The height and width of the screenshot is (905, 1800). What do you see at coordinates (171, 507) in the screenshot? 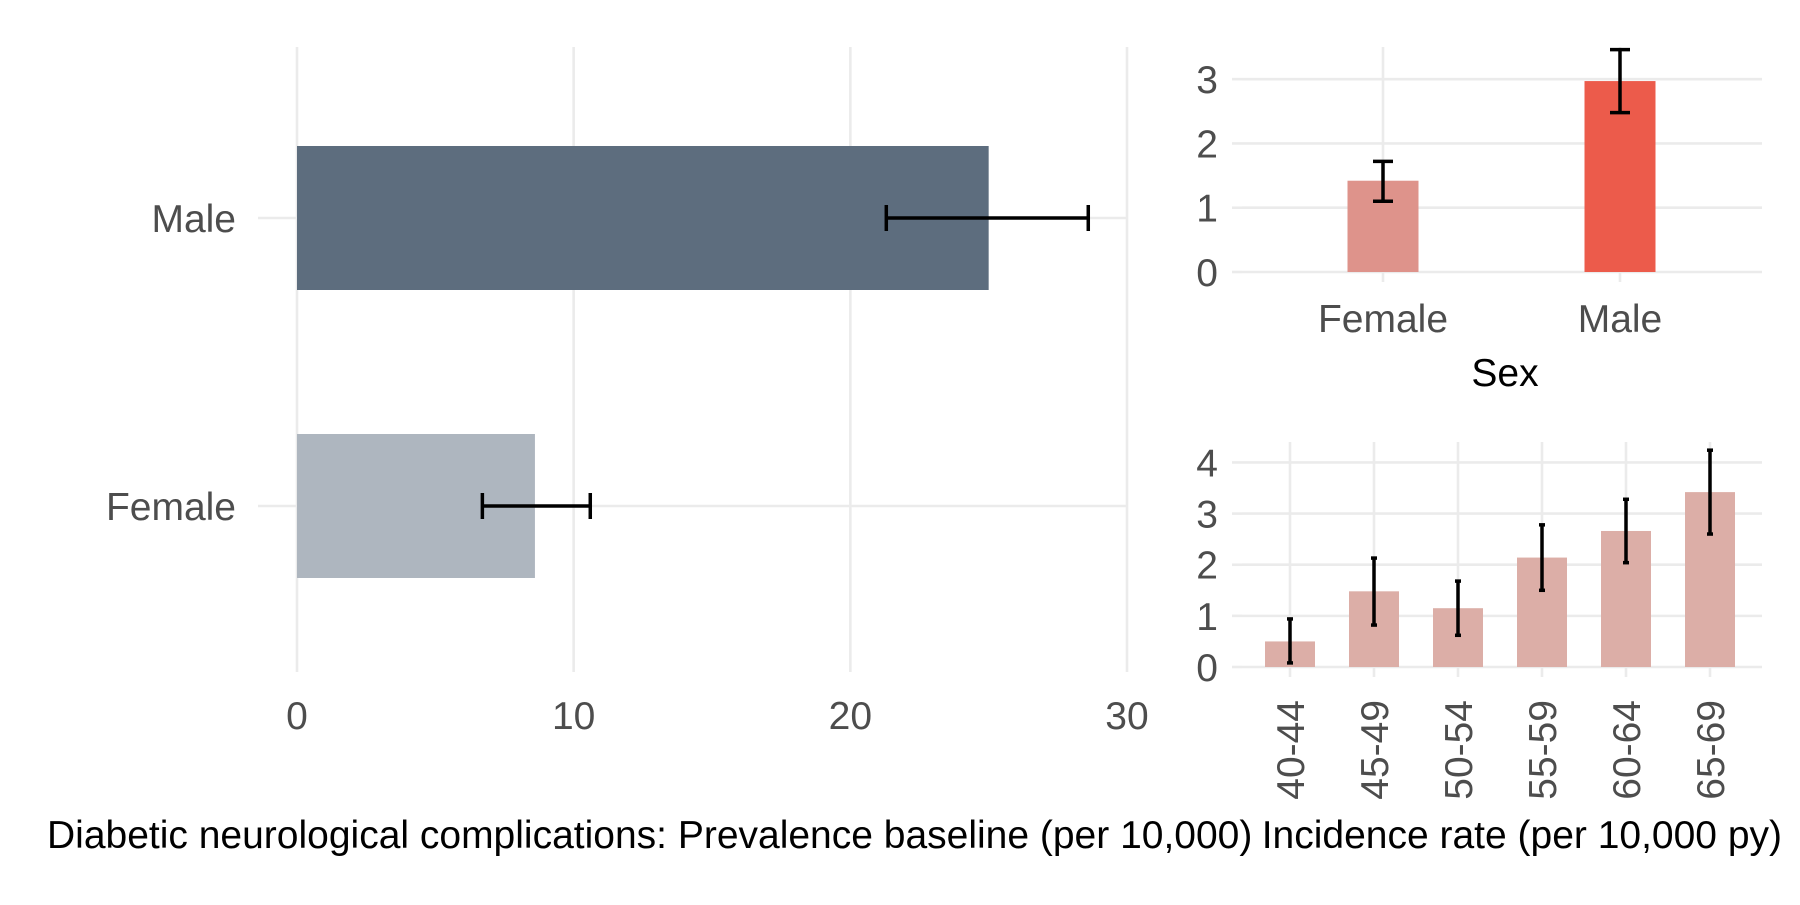
I see `y-tick-label-female: Female` at bounding box center [171, 507].